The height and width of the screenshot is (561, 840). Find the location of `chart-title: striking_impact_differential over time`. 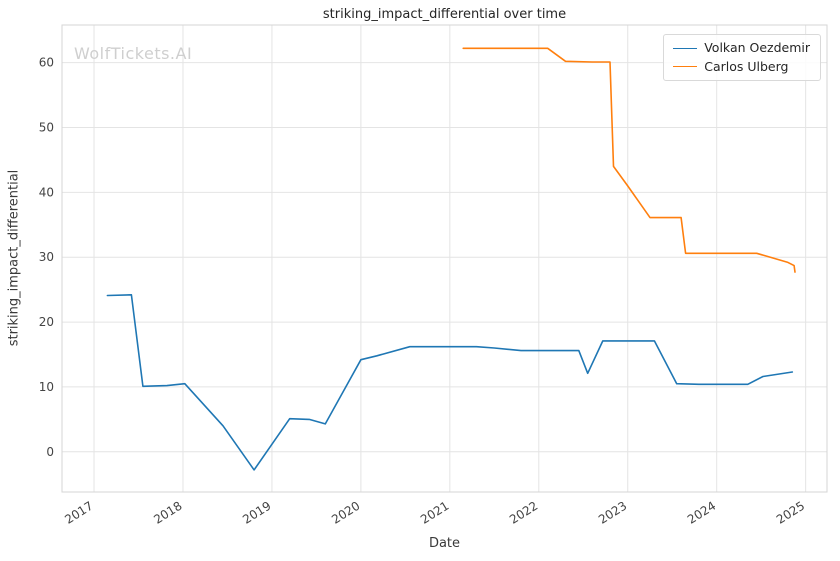

chart-title: striking_impact_differential over time is located at coordinates (444, 14).